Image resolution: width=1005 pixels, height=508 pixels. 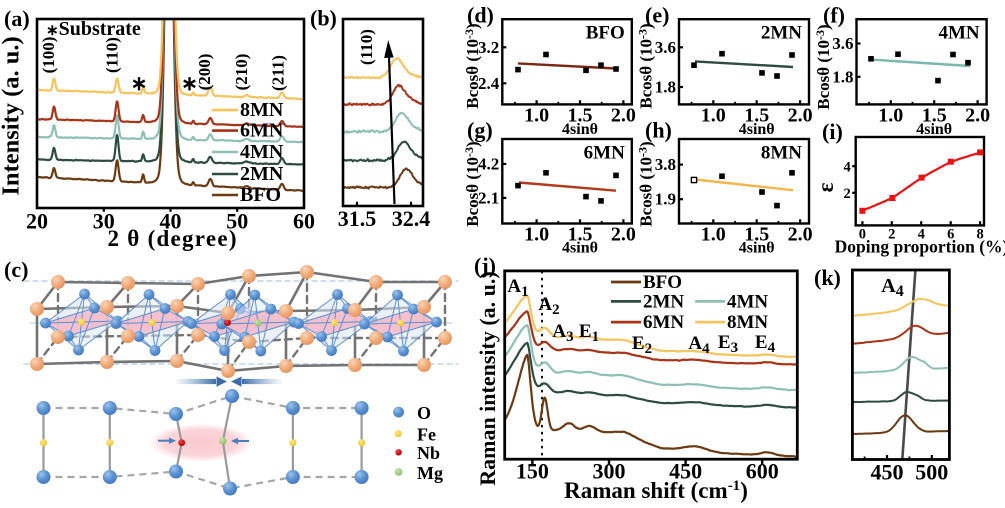 What do you see at coordinates (656, 490) in the screenshot?
I see `svg-text: Raman shift (cm-1)` at bounding box center [656, 490].